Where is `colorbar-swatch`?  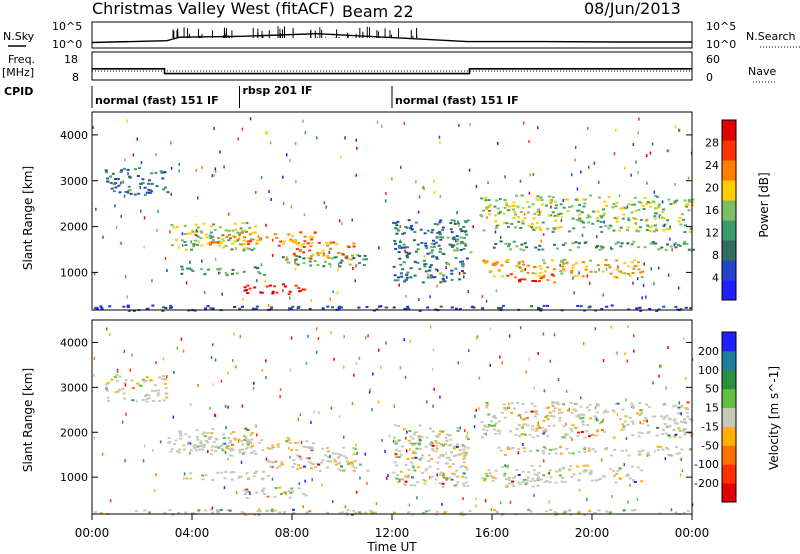 colorbar-swatch is located at coordinates (729, 455).